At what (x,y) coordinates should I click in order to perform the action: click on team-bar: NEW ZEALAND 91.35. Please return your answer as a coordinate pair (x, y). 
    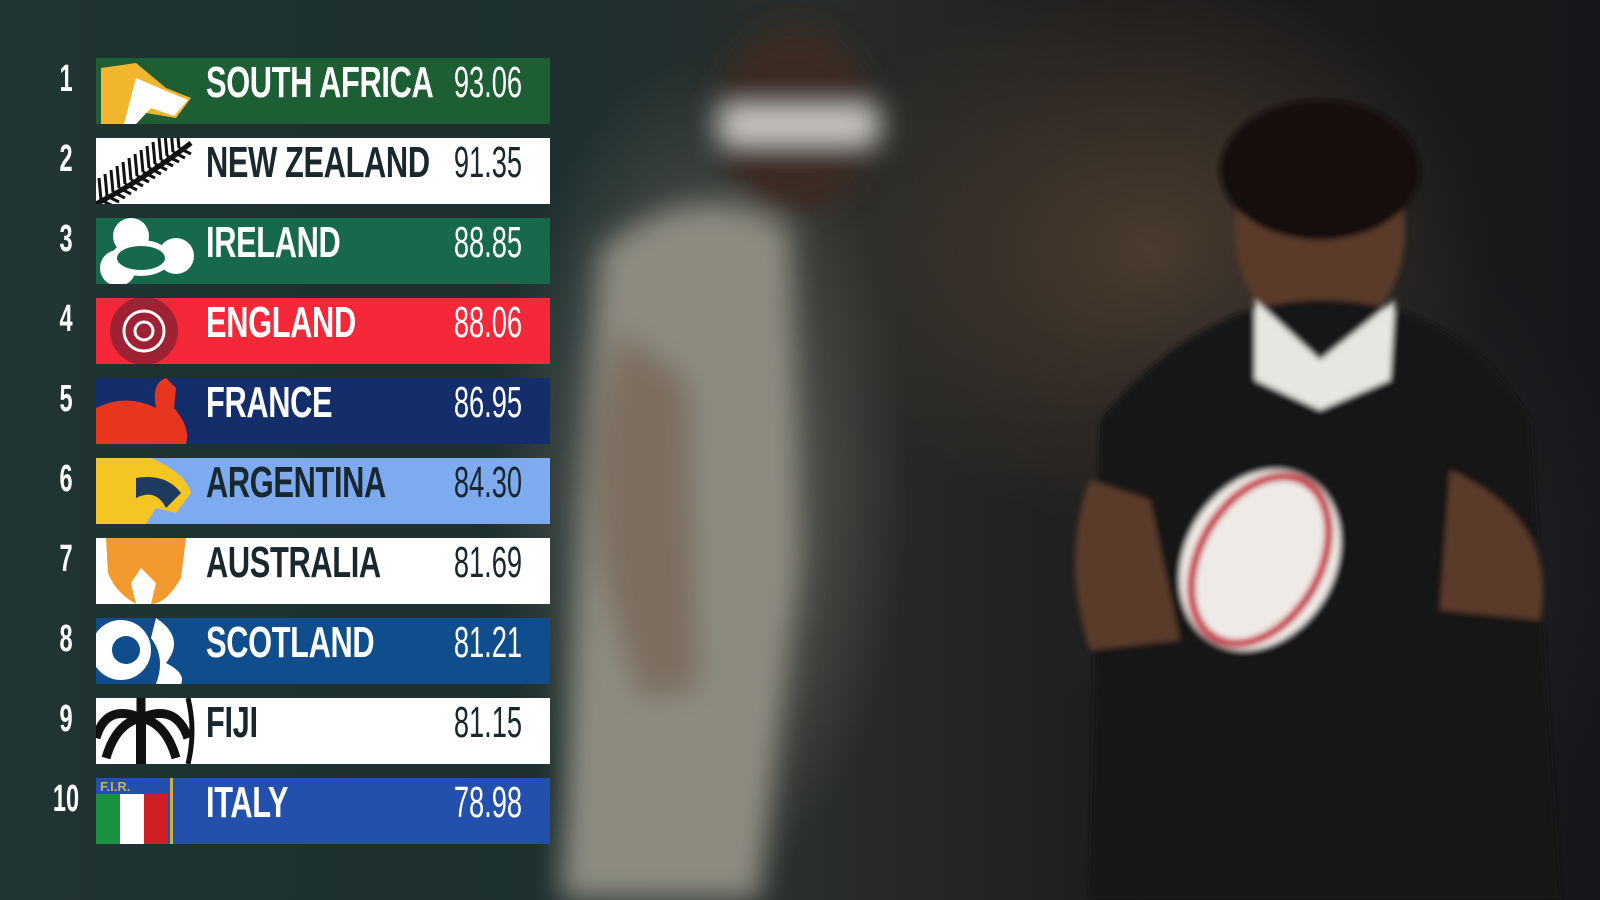
    Looking at the image, I should click on (323, 171).